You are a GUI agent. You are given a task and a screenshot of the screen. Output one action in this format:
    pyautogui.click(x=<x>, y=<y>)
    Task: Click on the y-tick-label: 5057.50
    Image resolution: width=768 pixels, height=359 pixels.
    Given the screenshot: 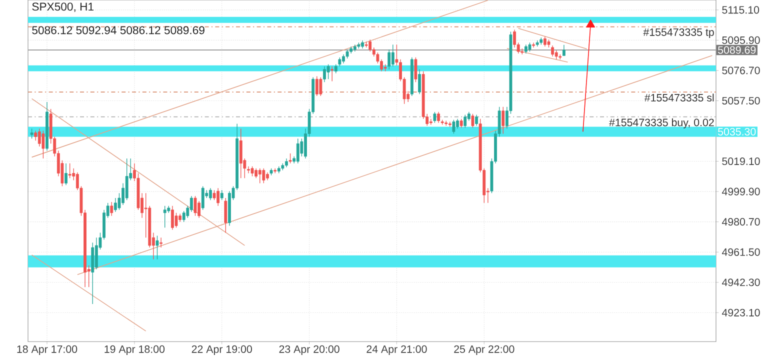 What is the action you would take?
    pyautogui.click(x=741, y=100)
    